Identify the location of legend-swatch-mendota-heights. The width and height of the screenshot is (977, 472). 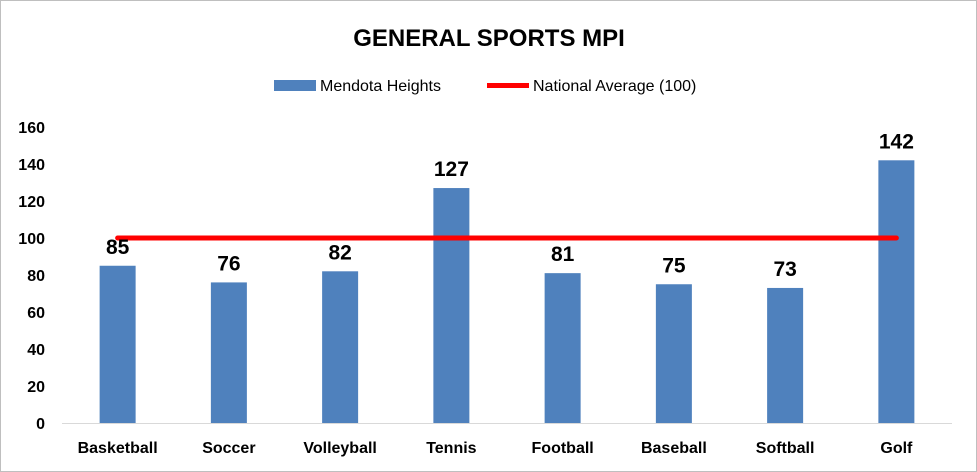
(295, 85).